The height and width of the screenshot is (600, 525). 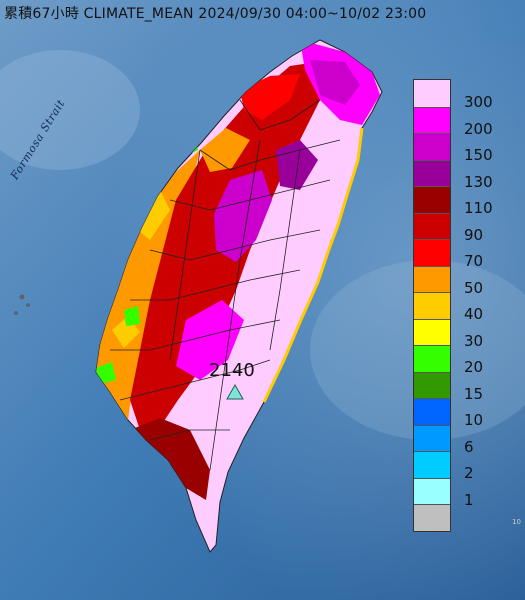 I want to click on legend-label: 130, so click(x=478, y=181).